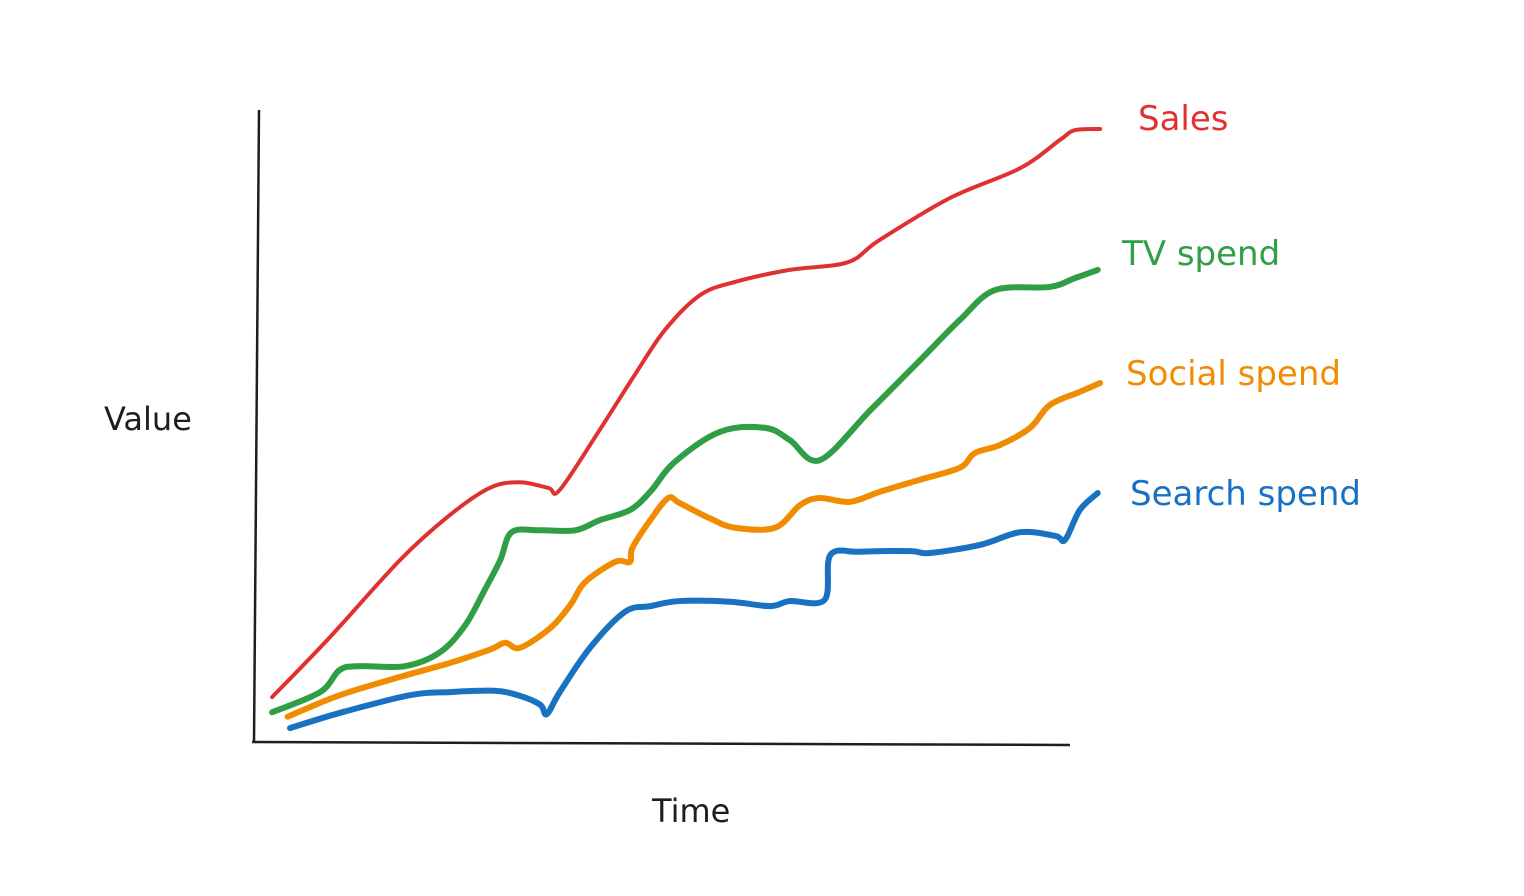 This screenshot has height=896, width=1524. What do you see at coordinates (1183, 119) in the screenshot?
I see `legend-label-sales: Sales` at bounding box center [1183, 119].